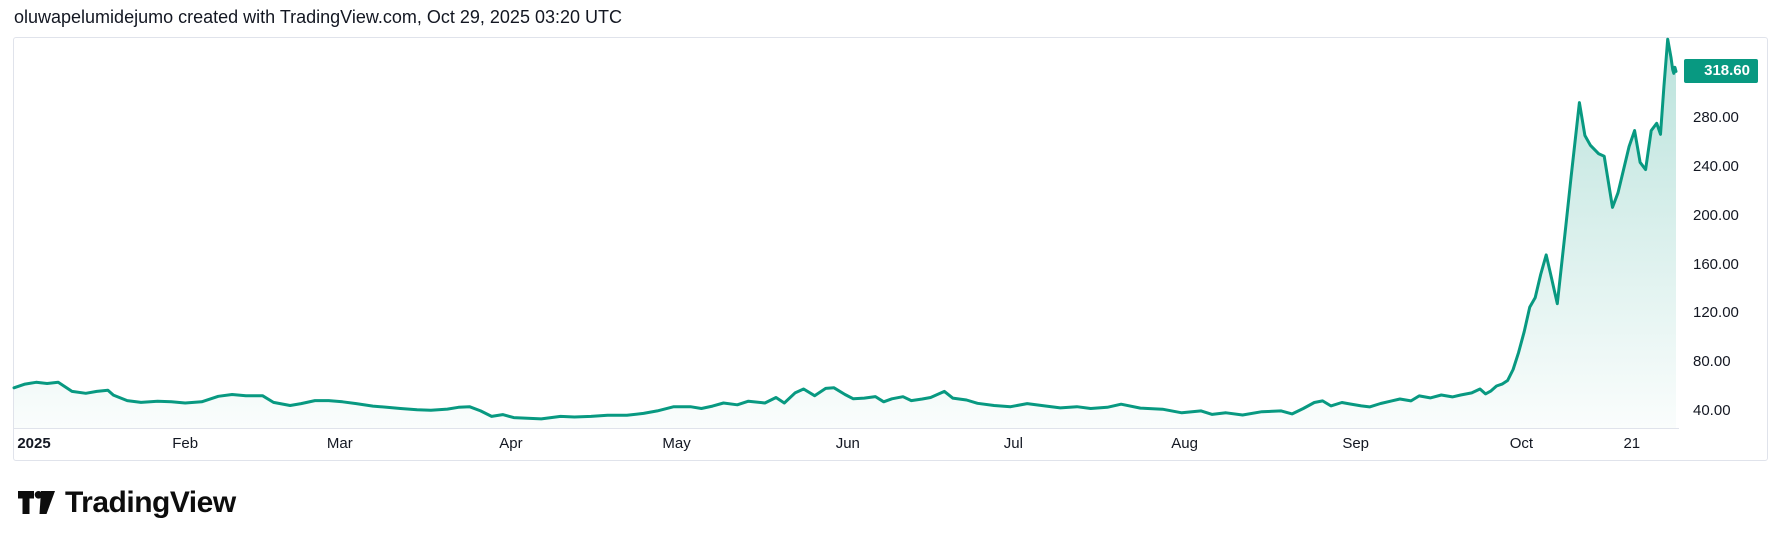 This screenshot has width=1776, height=547. I want to click on price-scale-label: 280.00, so click(1716, 118).